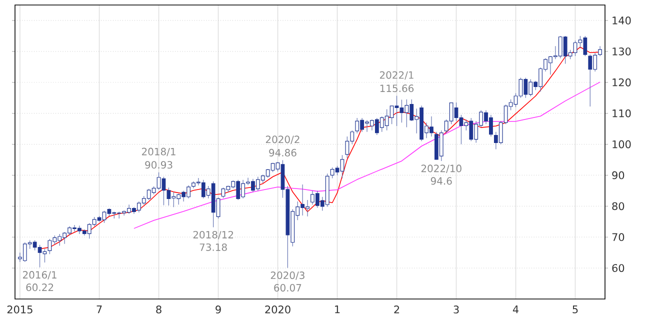  What do you see at coordinates (441, 181) in the screenshot?
I see `annotation: 94.6` at bounding box center [441, 181].